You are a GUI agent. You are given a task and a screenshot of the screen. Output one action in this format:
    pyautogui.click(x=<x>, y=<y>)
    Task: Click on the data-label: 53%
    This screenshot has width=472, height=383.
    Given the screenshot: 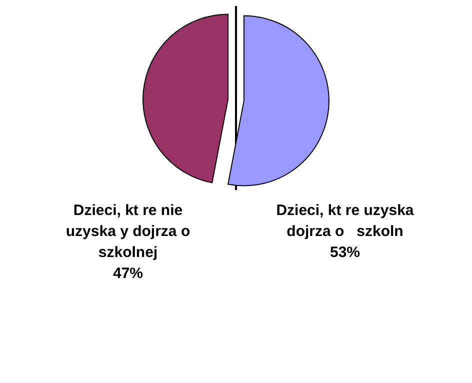 What is the action you would take?
    pyautogui.click(x=345, y=252)
    